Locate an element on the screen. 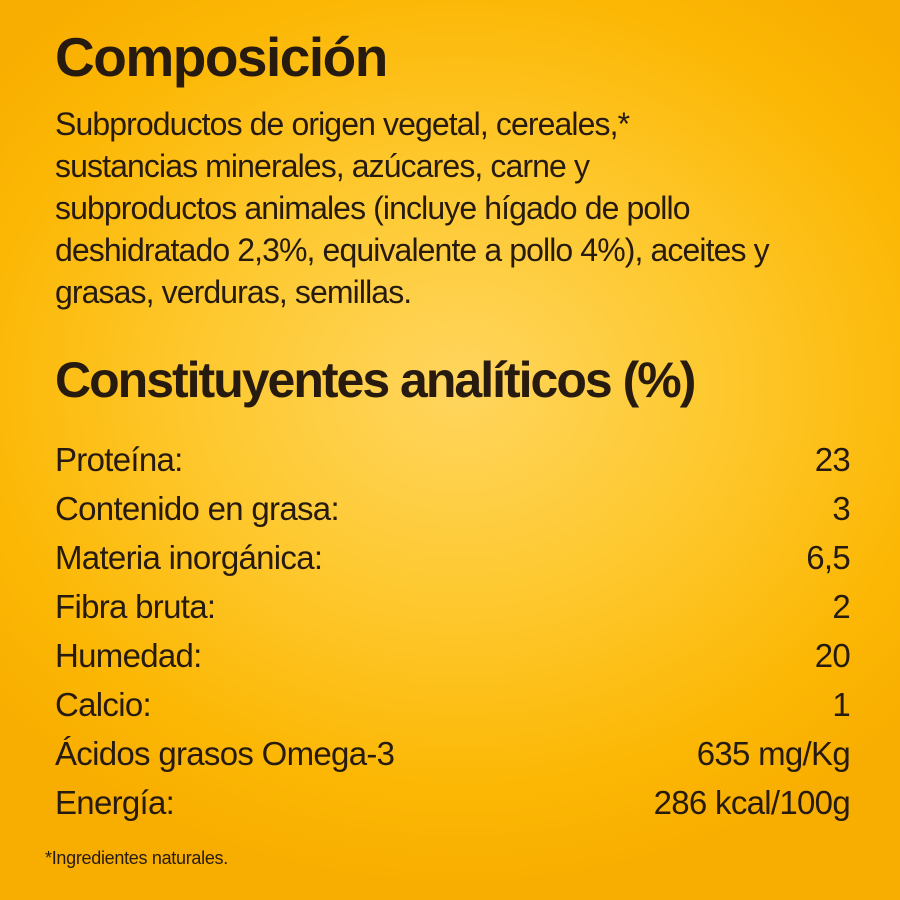  composition-line: sustancias minerales, azúcares, carne y is located at coordinates (322, 166).